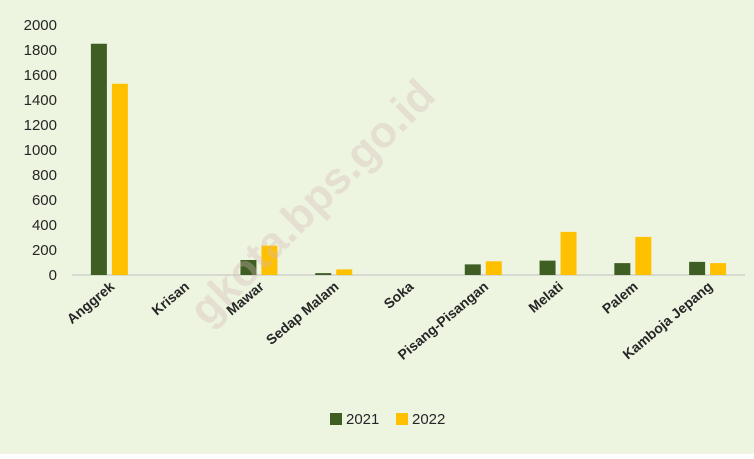 This screenshot has width=754, height=459. I want to click on legend-label: 2022, so click(428, 419).